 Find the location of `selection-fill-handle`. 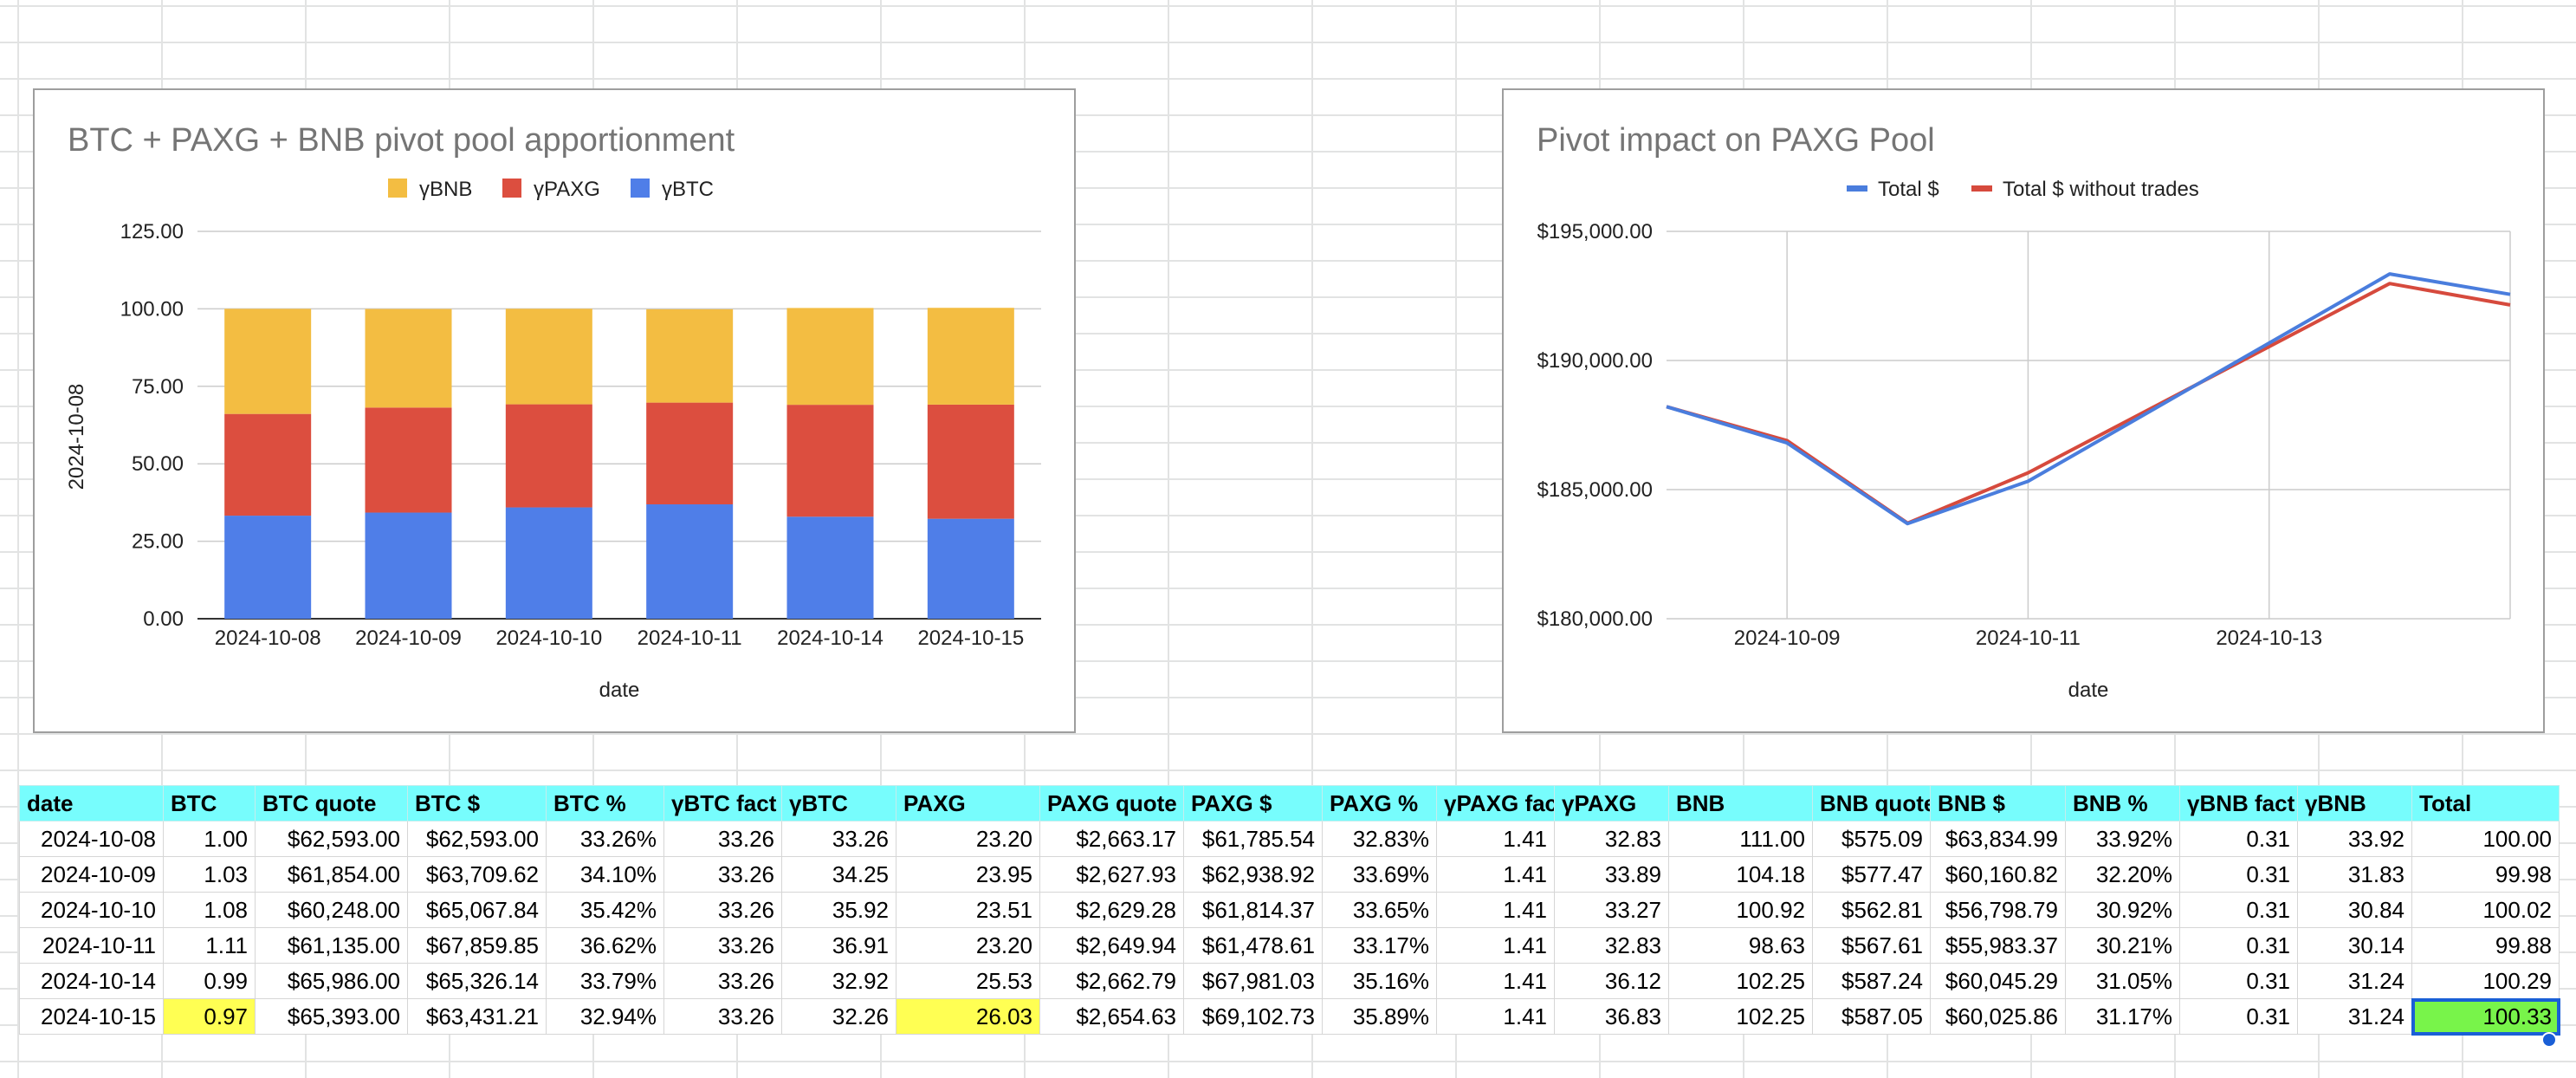

selection-fill-handle is located at coordinates (2549, 1040).